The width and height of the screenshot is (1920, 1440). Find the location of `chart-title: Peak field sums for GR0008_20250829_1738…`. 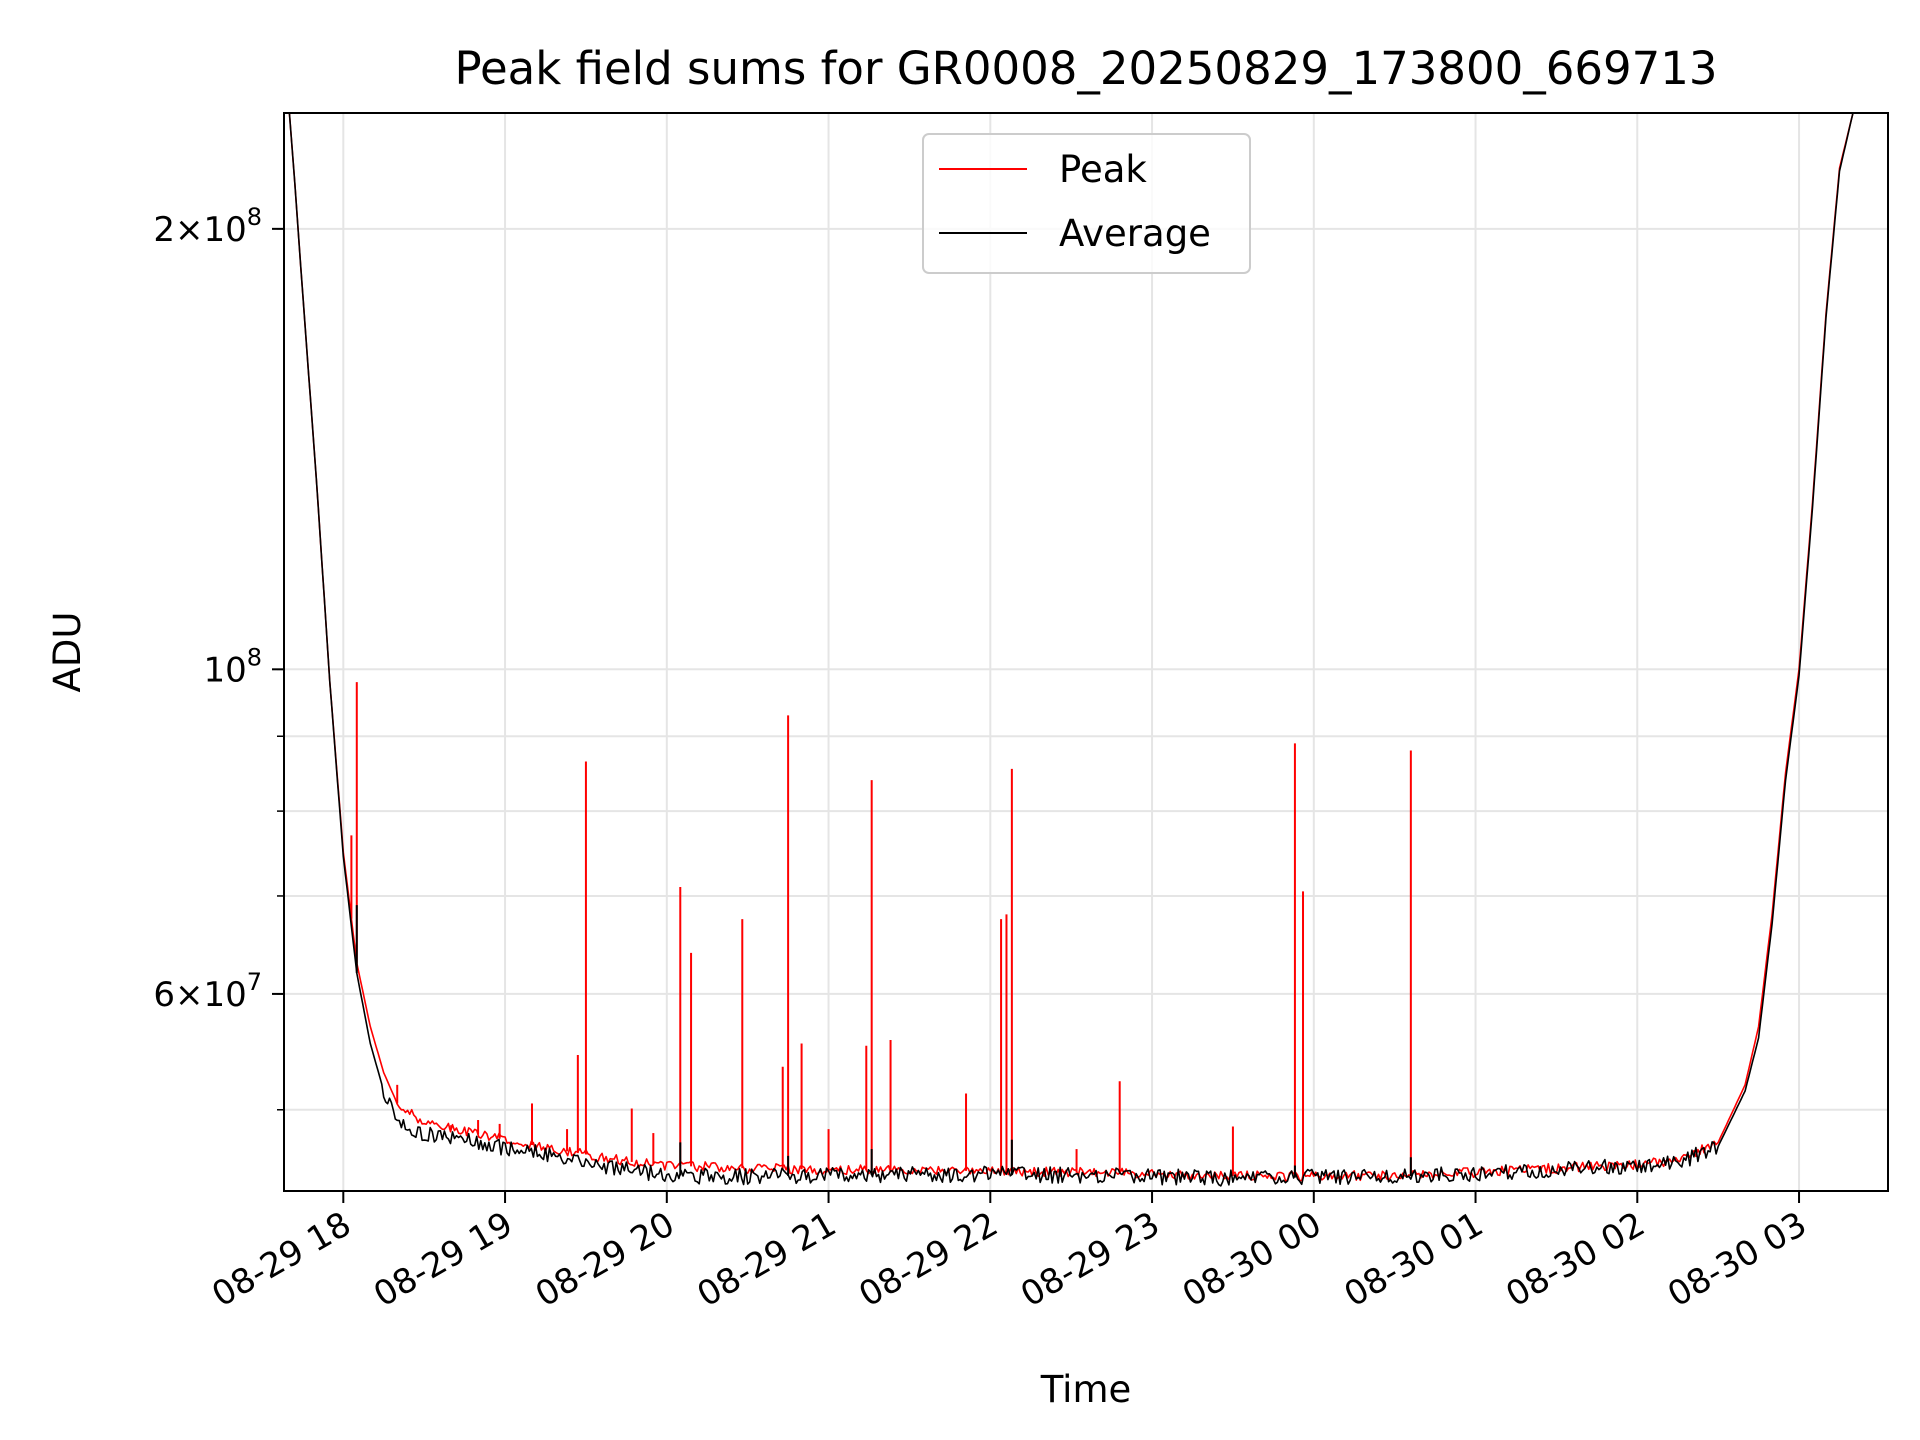

chart-title: Peak field sums for GR0008_20250829_1738… is located at coordinates (1085, 68).